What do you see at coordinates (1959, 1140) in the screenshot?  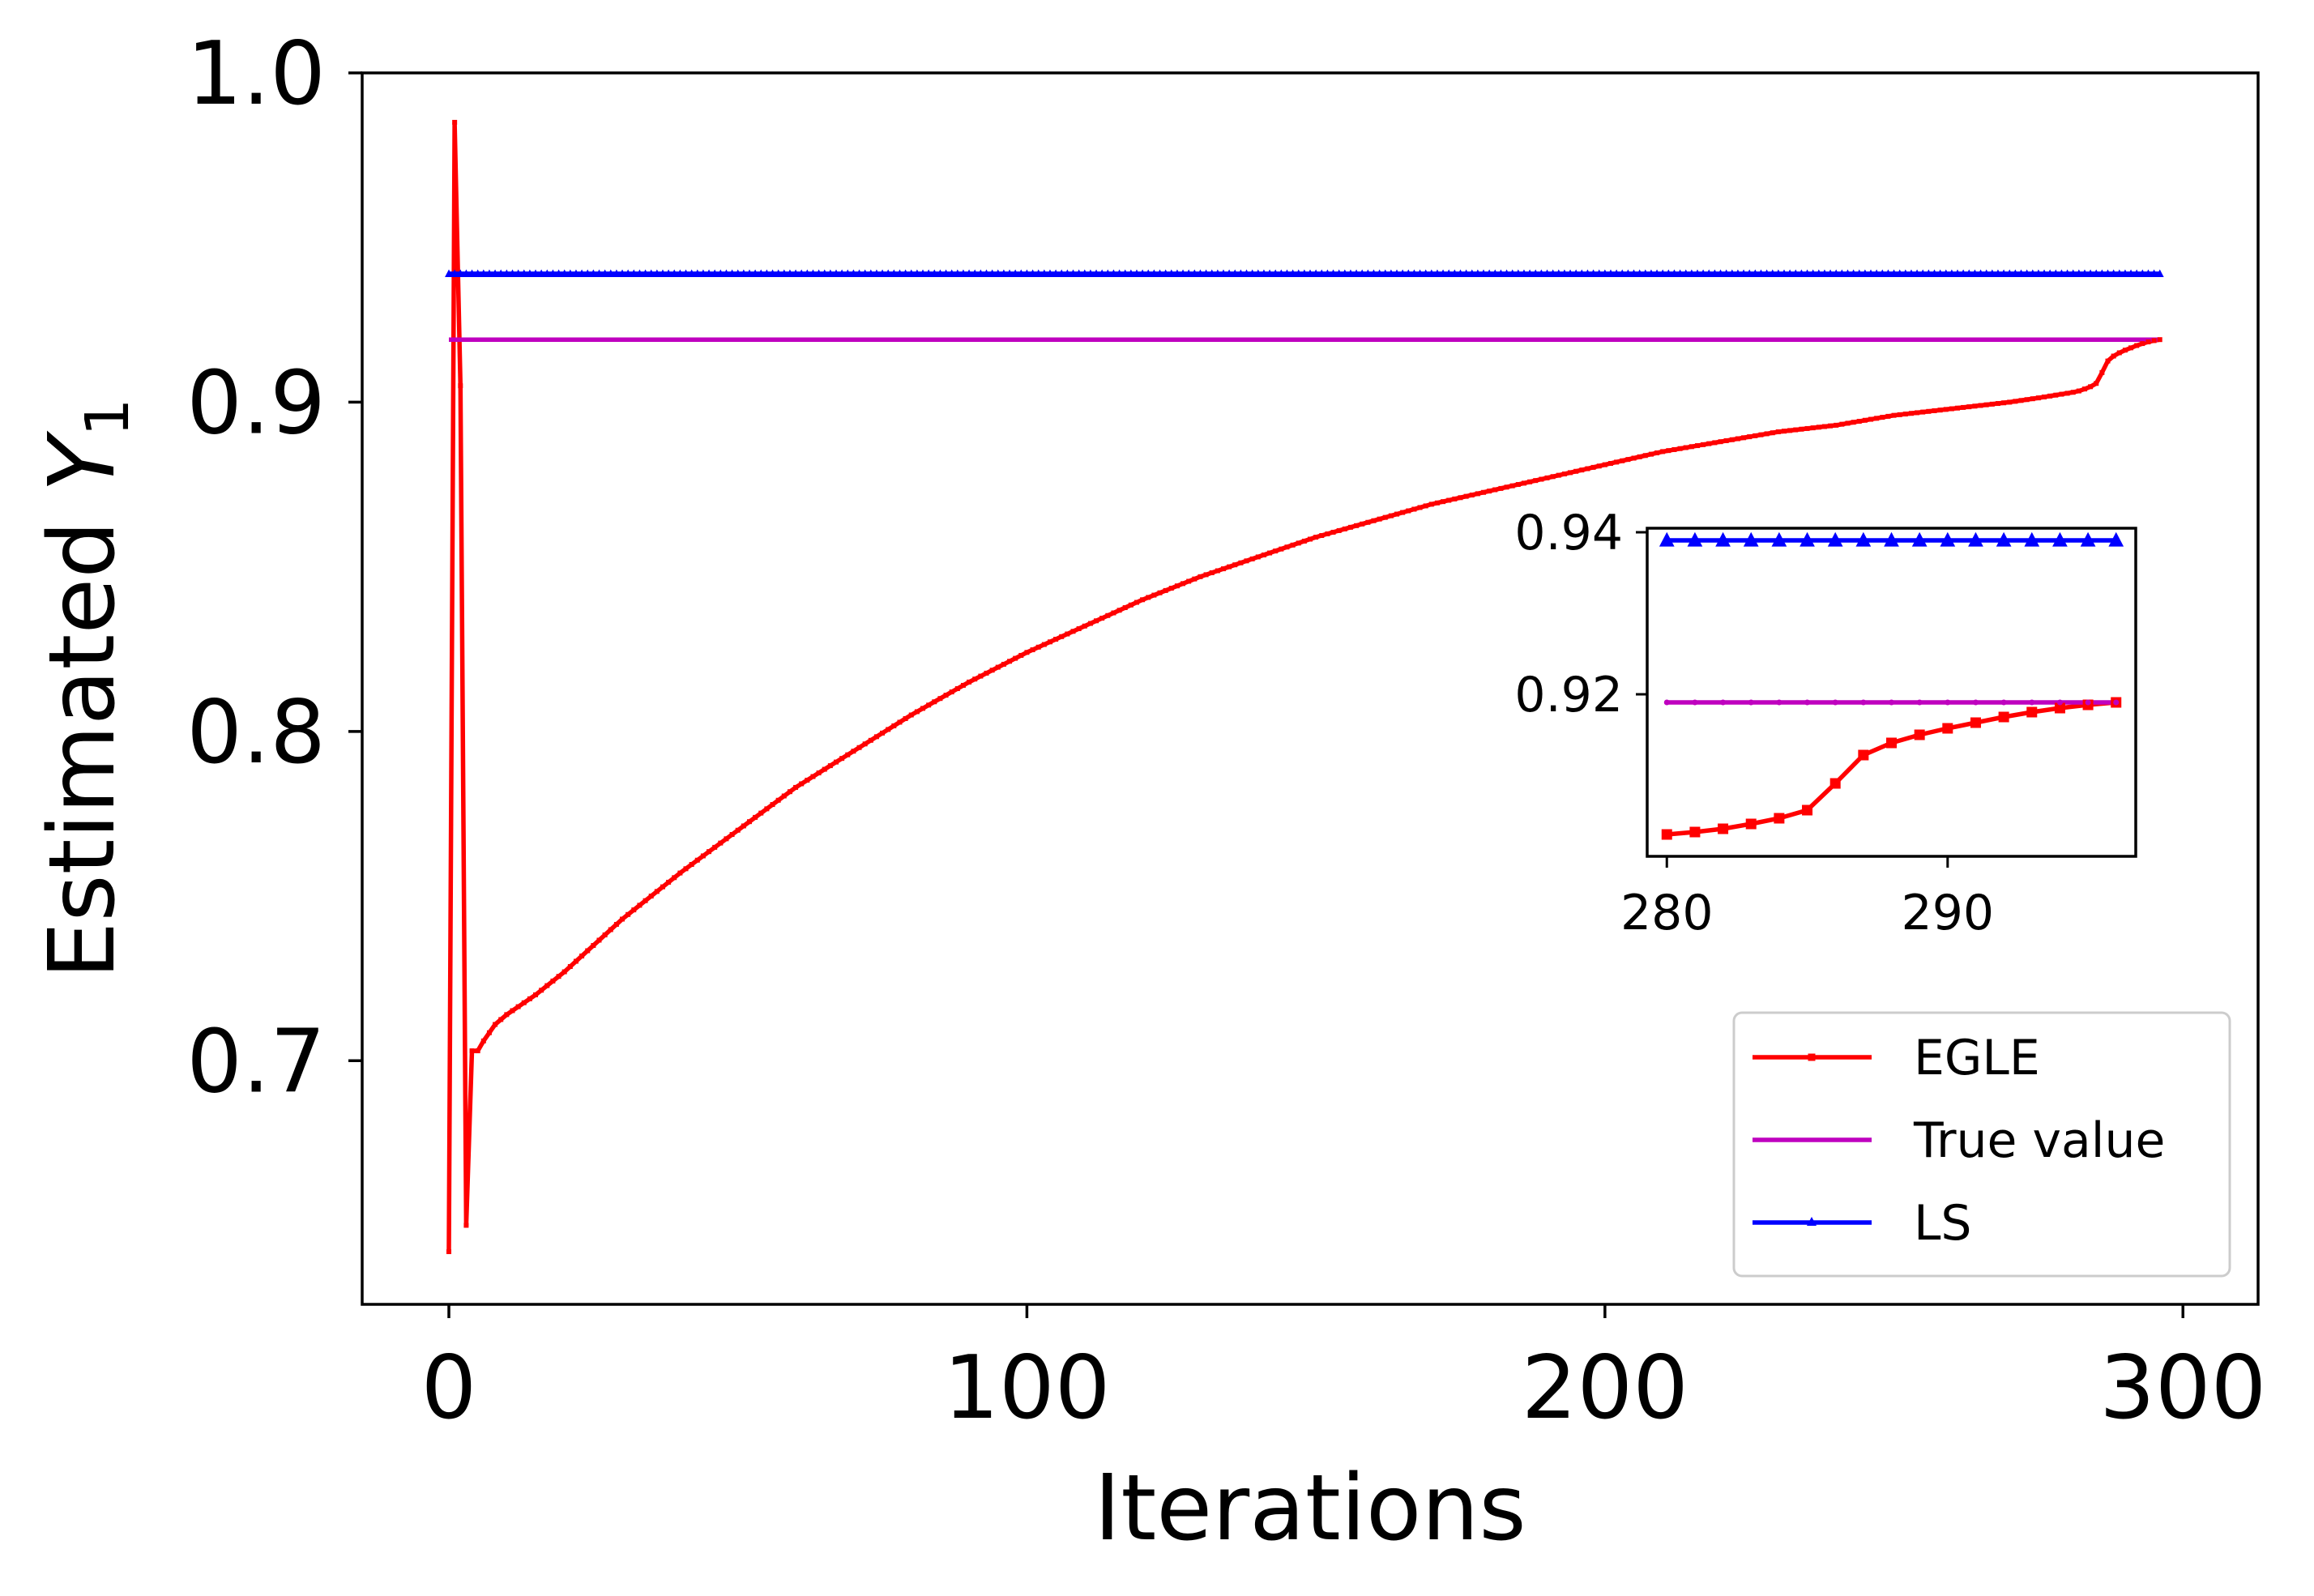 I see `legend-item-true-value: True value` at bounding box center [1959, 1140].